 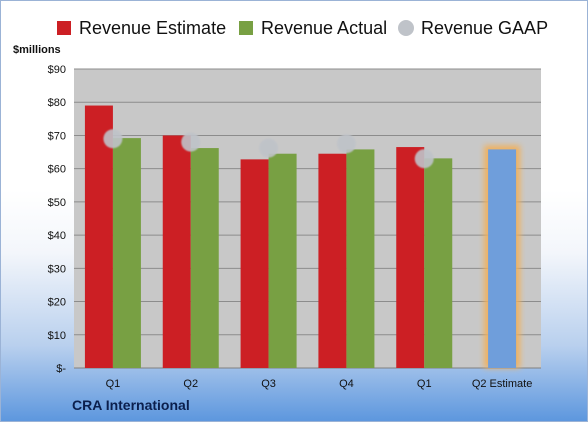 I want to click on y-tick-label: $30, so click(x=57, y=269).